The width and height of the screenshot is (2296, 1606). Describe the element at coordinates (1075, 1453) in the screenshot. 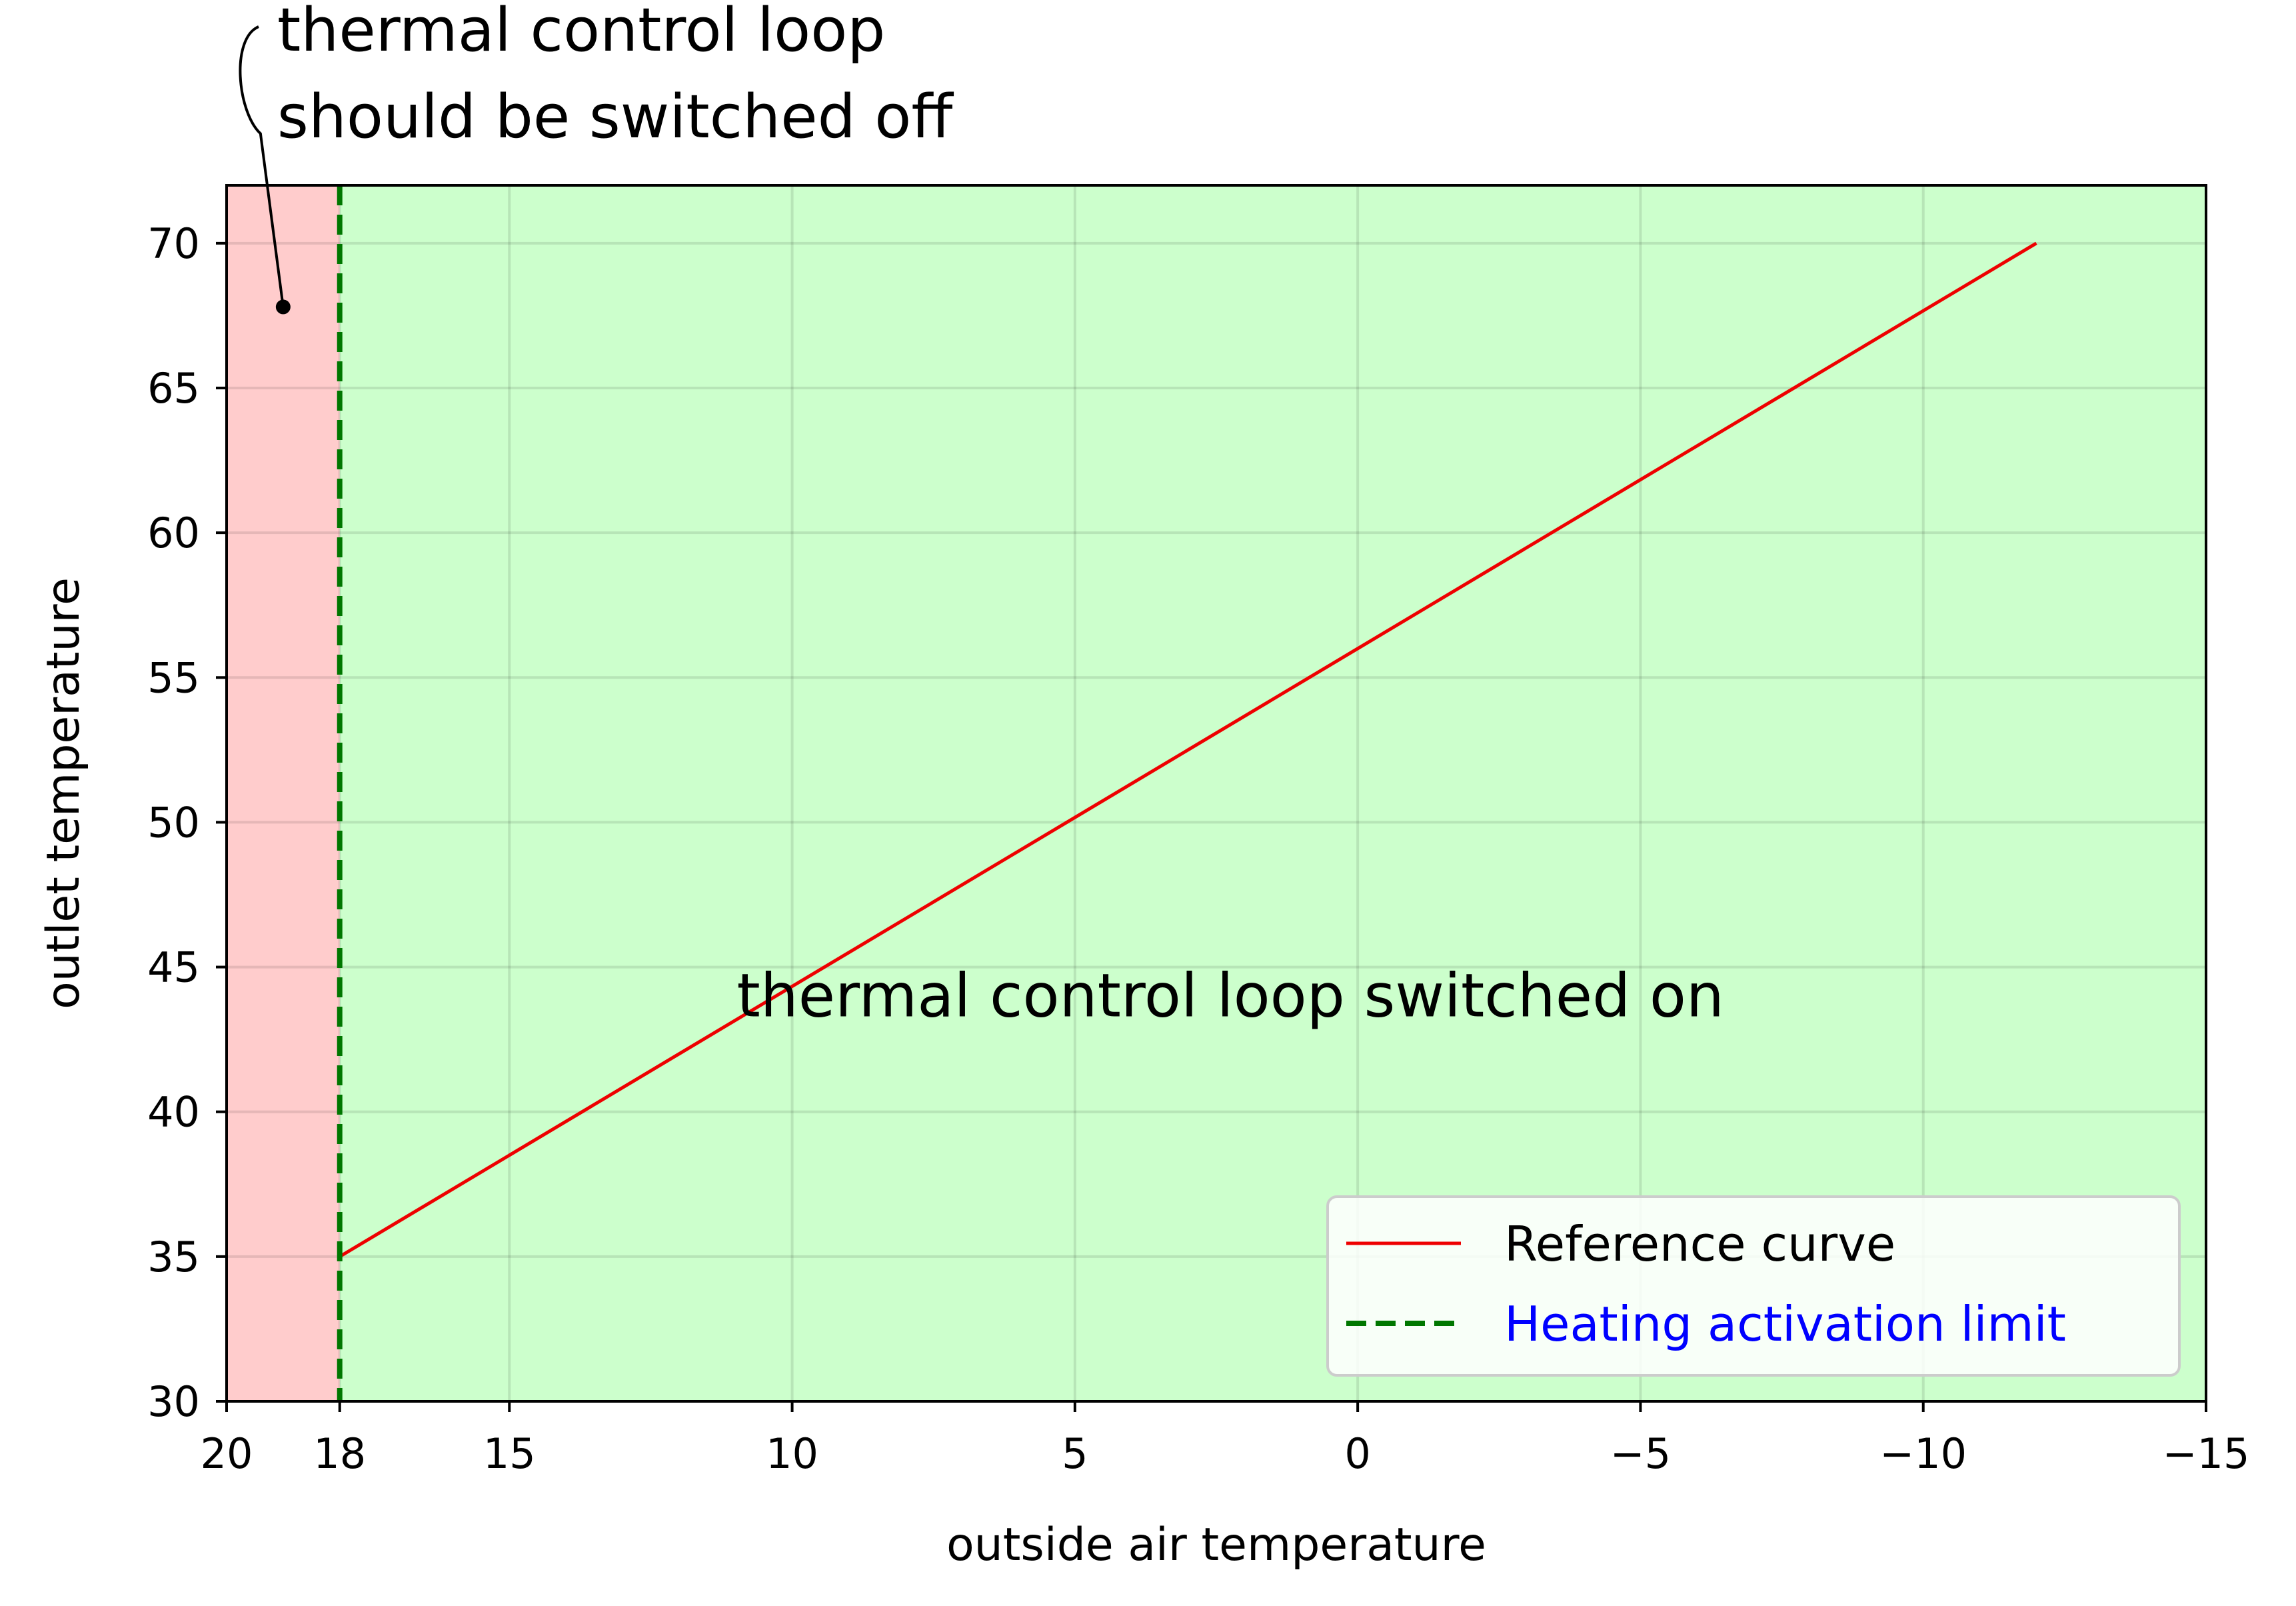

I see `x-tick-label-5: 5` at that location.